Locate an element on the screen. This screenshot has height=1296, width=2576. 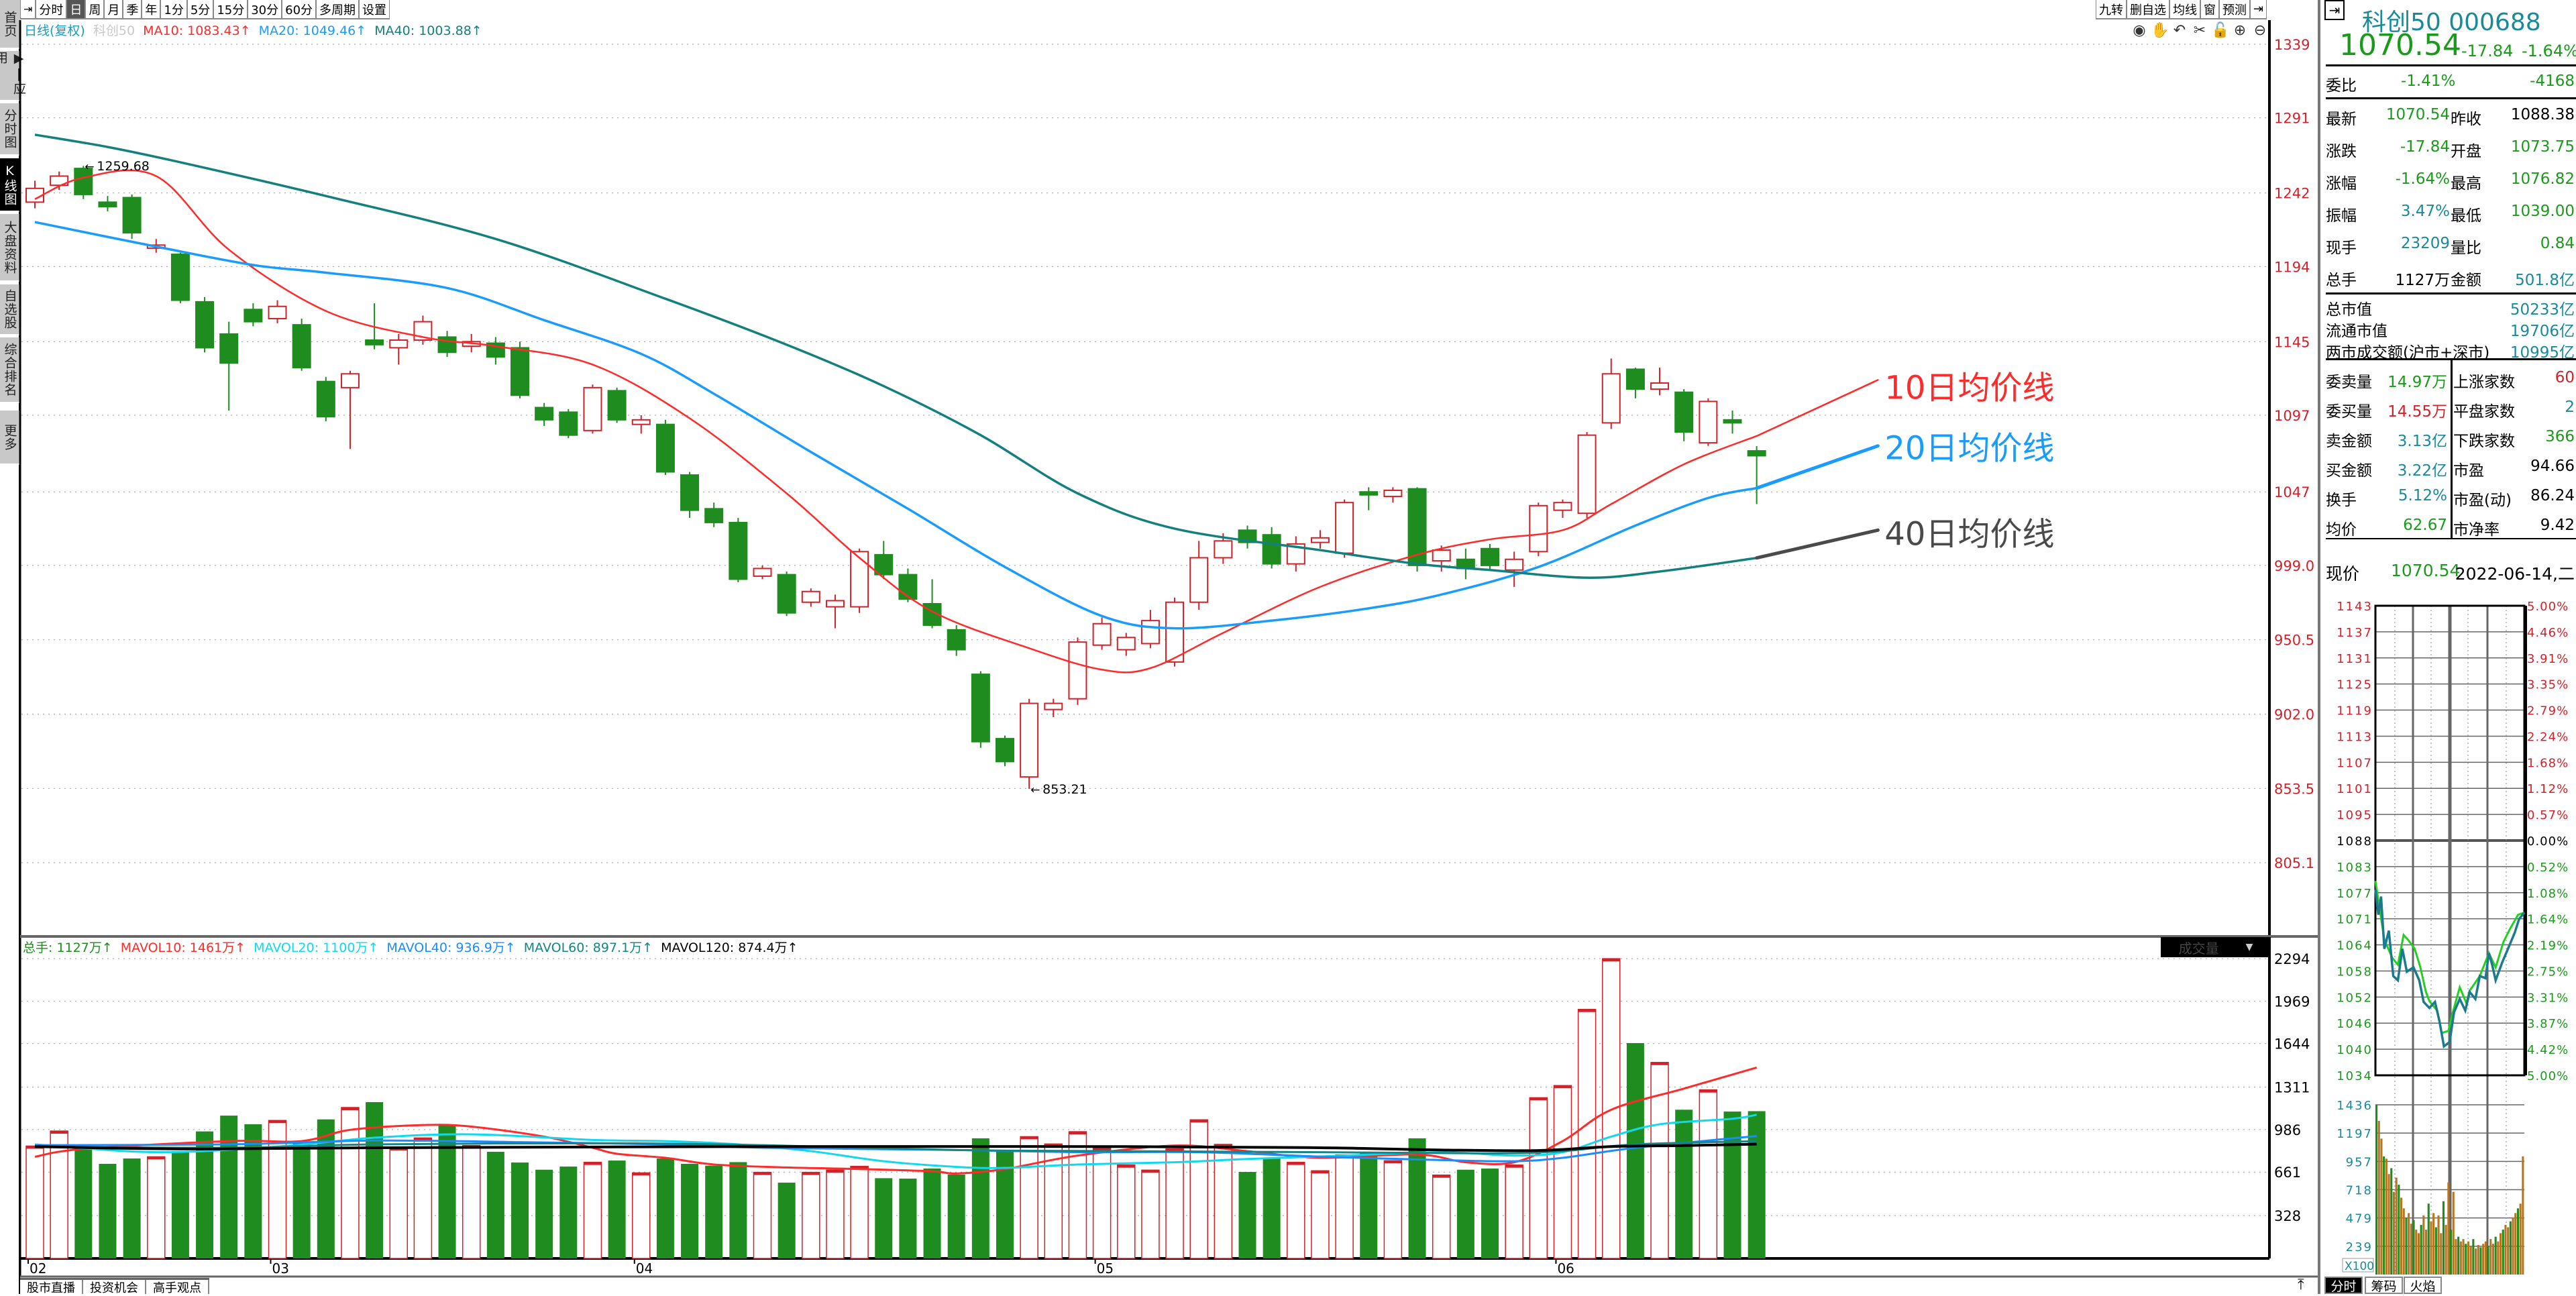
period-tab: 周 is located at coordinates (95, 9).